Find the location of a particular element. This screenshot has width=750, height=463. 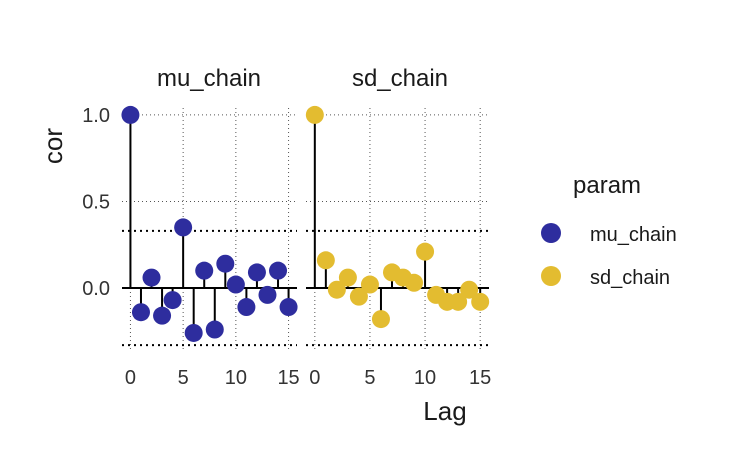

facet-panel-mu-chain: 0 5 10 15 is located at coordinates (210, 247).